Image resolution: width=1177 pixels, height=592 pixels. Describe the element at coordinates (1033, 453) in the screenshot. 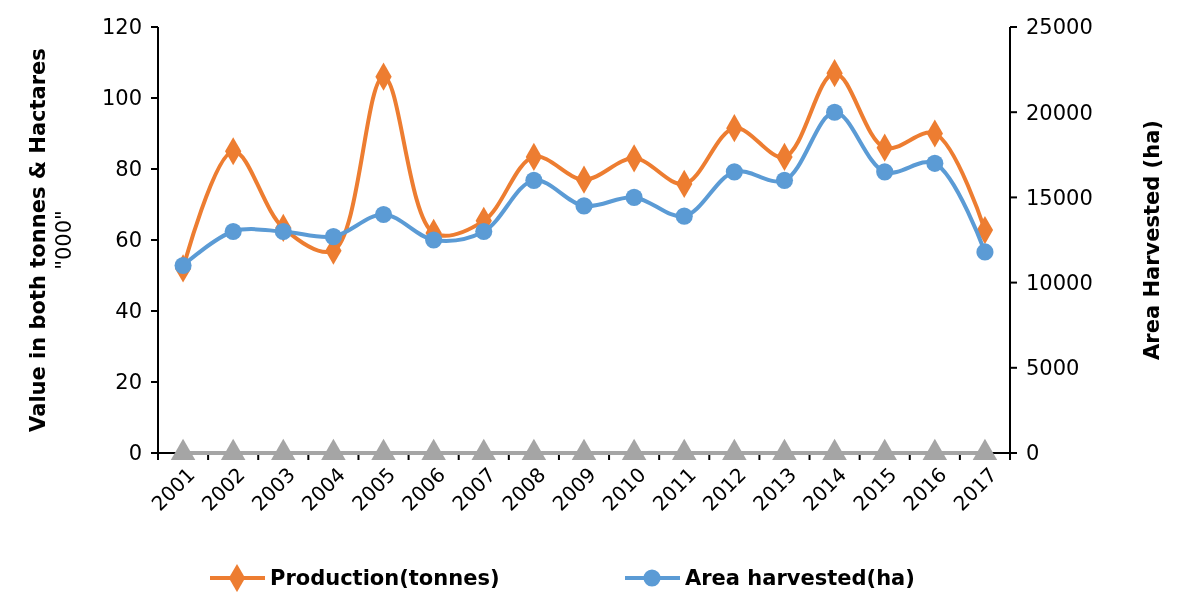

I see `y2-tick-label: 0` at that location.